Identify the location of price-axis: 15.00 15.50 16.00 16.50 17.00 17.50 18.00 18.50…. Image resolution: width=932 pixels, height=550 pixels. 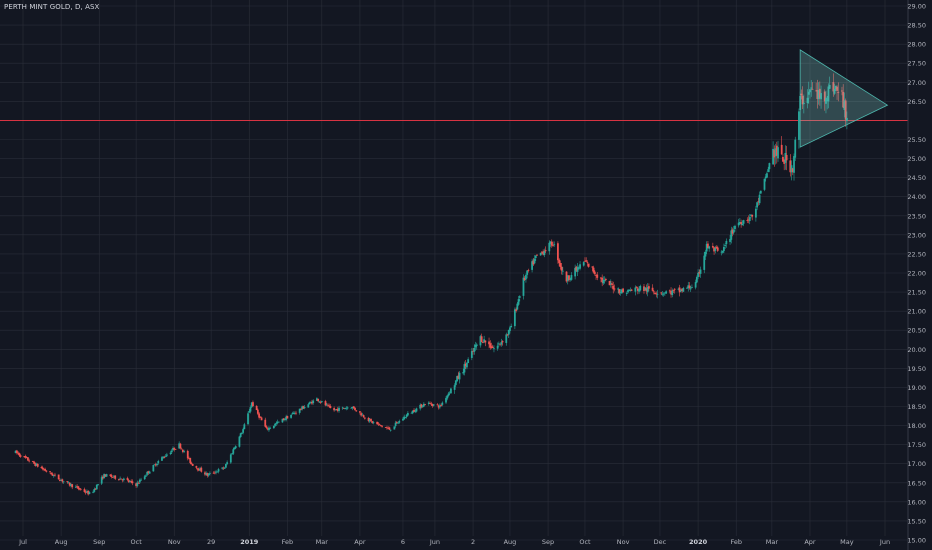
(919, 275).